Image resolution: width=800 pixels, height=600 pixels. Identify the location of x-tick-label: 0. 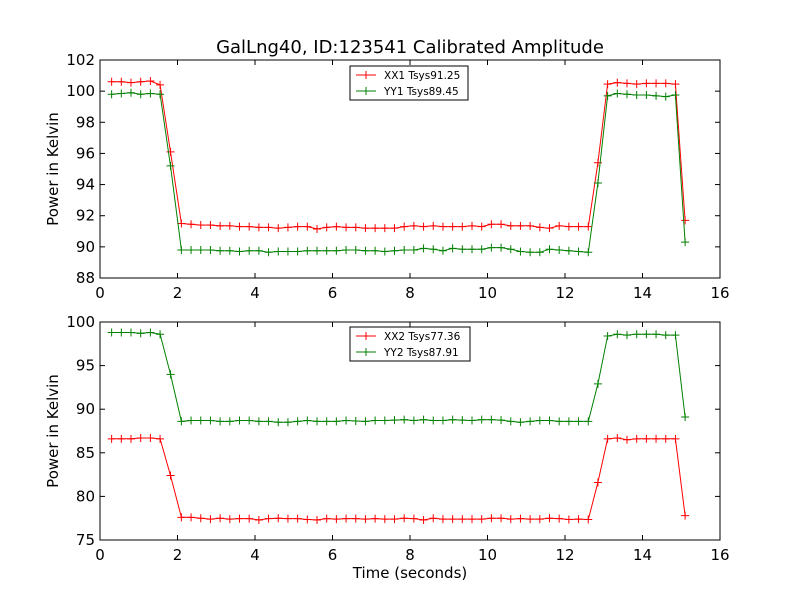
(100, 555).